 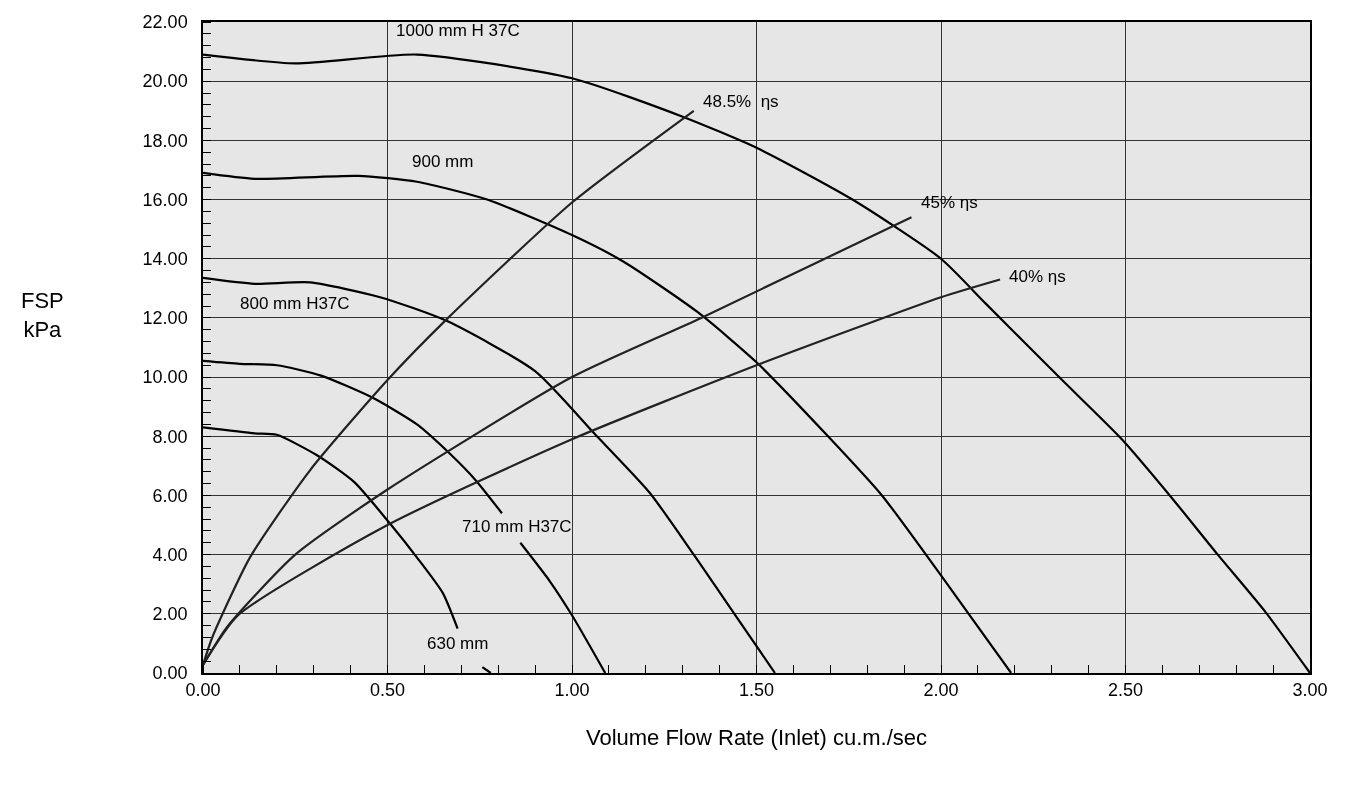 I want to click on series-label: 630 mm, so click(x=458, y=643).